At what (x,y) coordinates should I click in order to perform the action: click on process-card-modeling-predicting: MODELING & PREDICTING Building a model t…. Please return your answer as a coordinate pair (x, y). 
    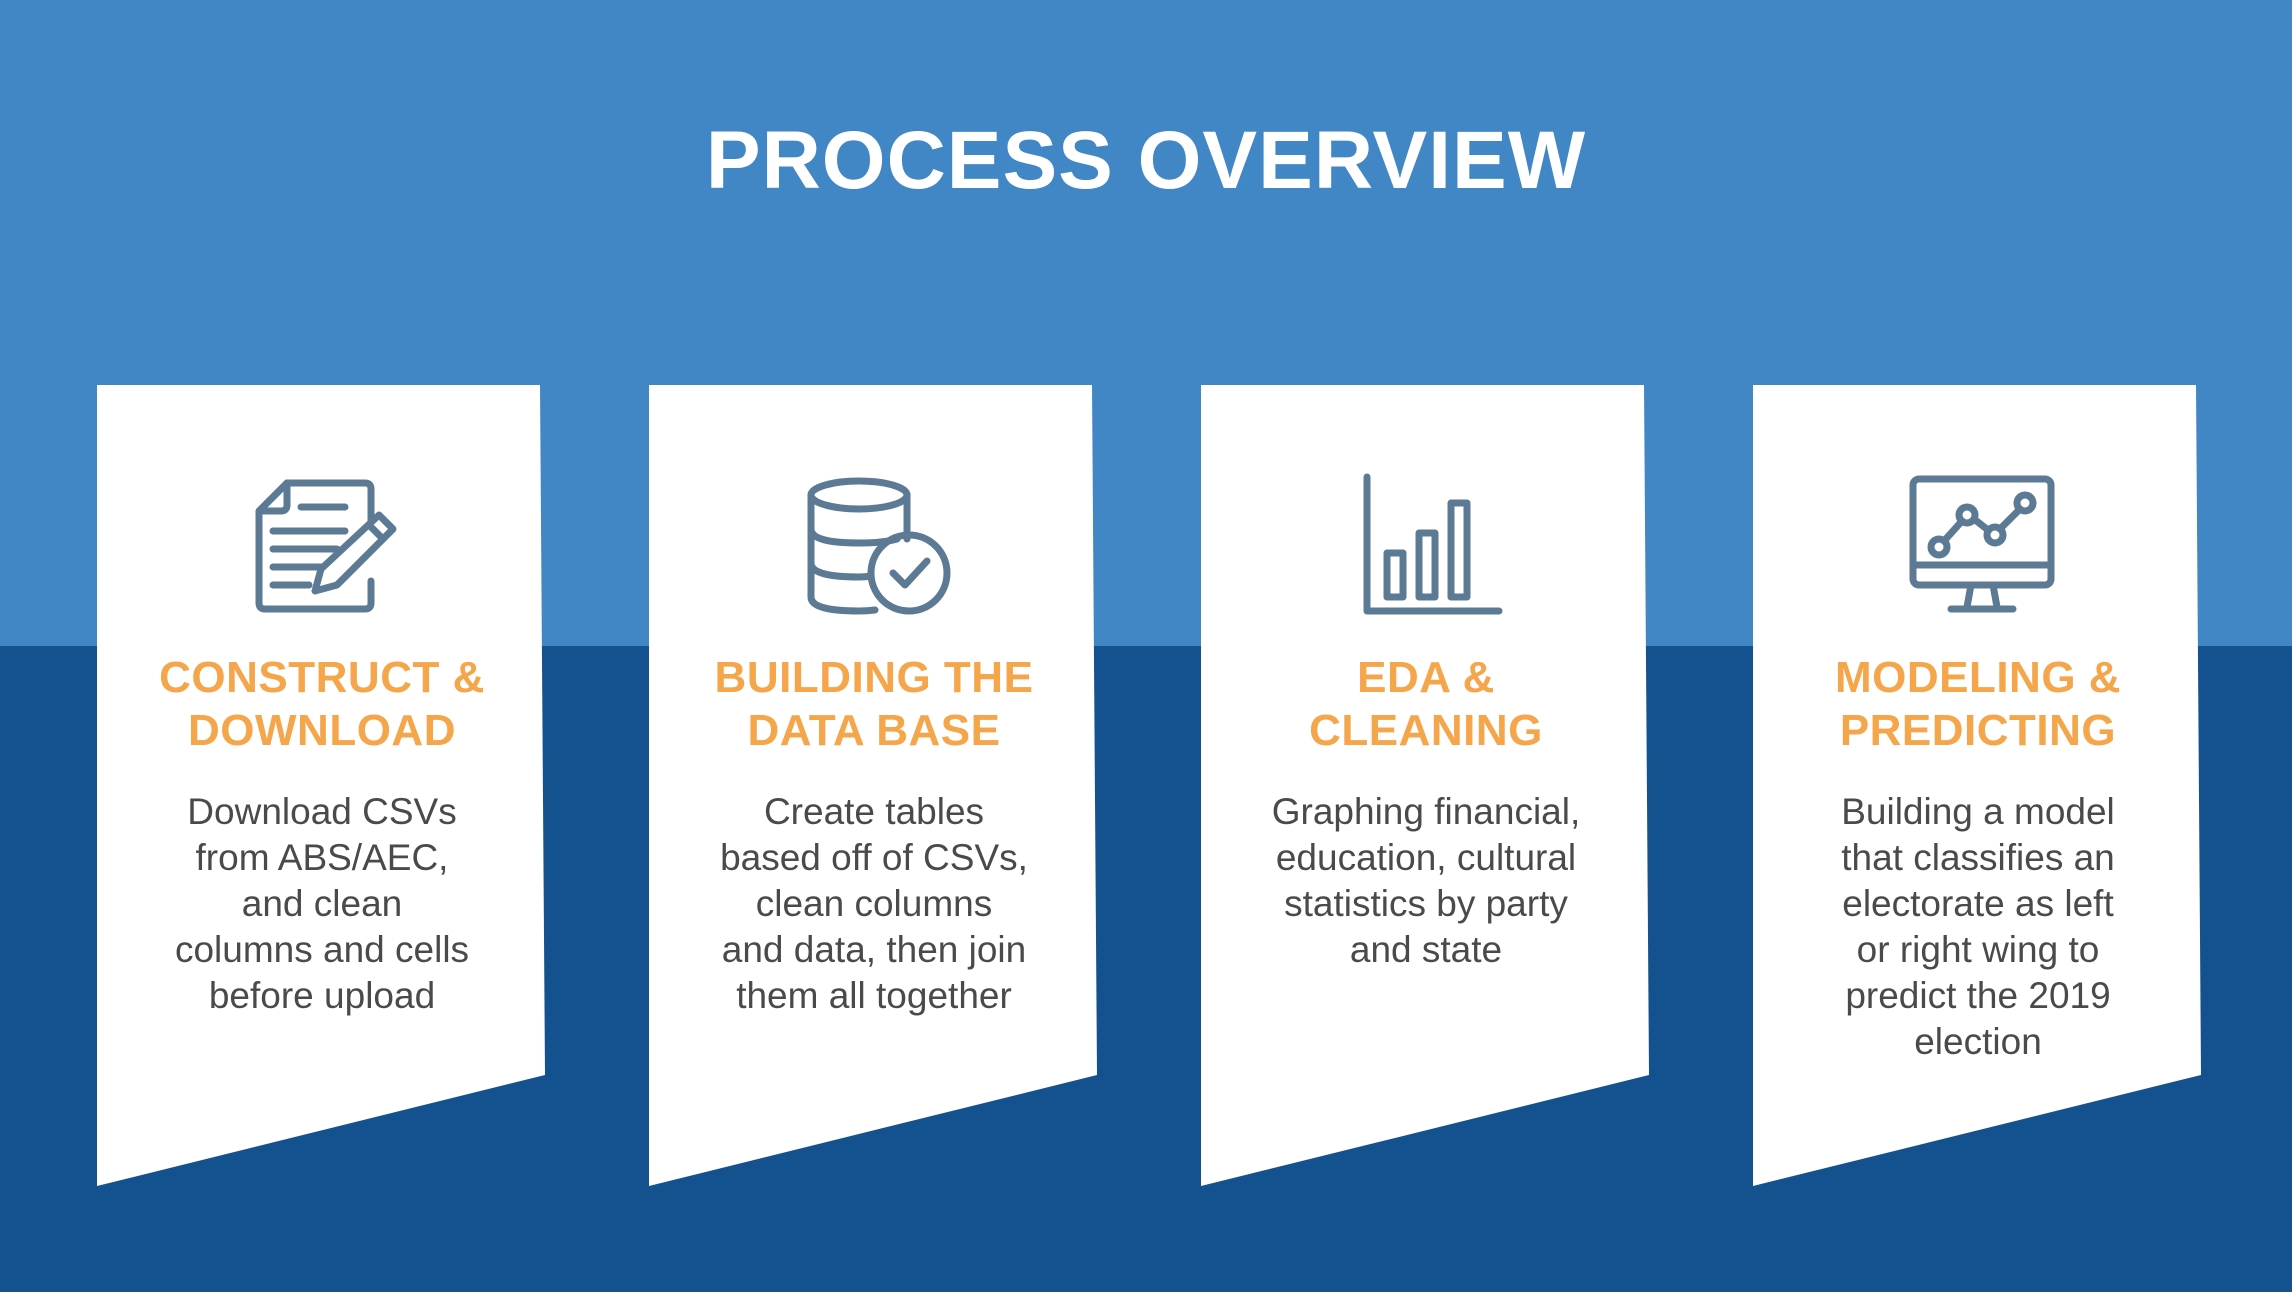
    Looking at the image, I should click on (1979, 785).